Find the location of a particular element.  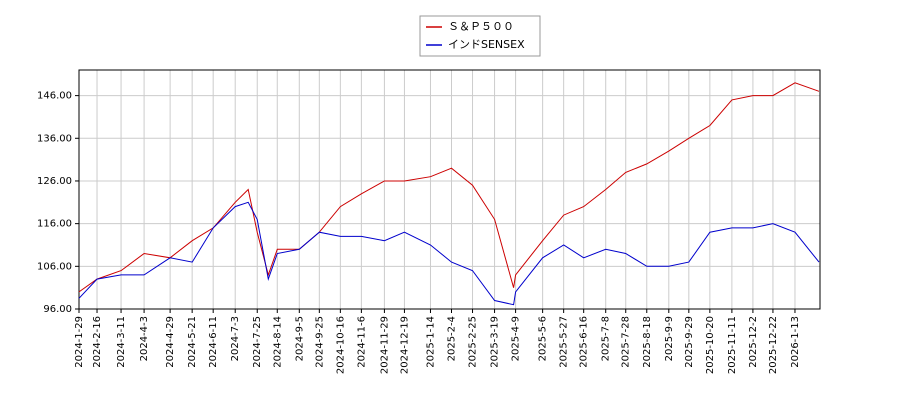

x-tick-label: 2024-2-16 is located at coordinates (97, 342).